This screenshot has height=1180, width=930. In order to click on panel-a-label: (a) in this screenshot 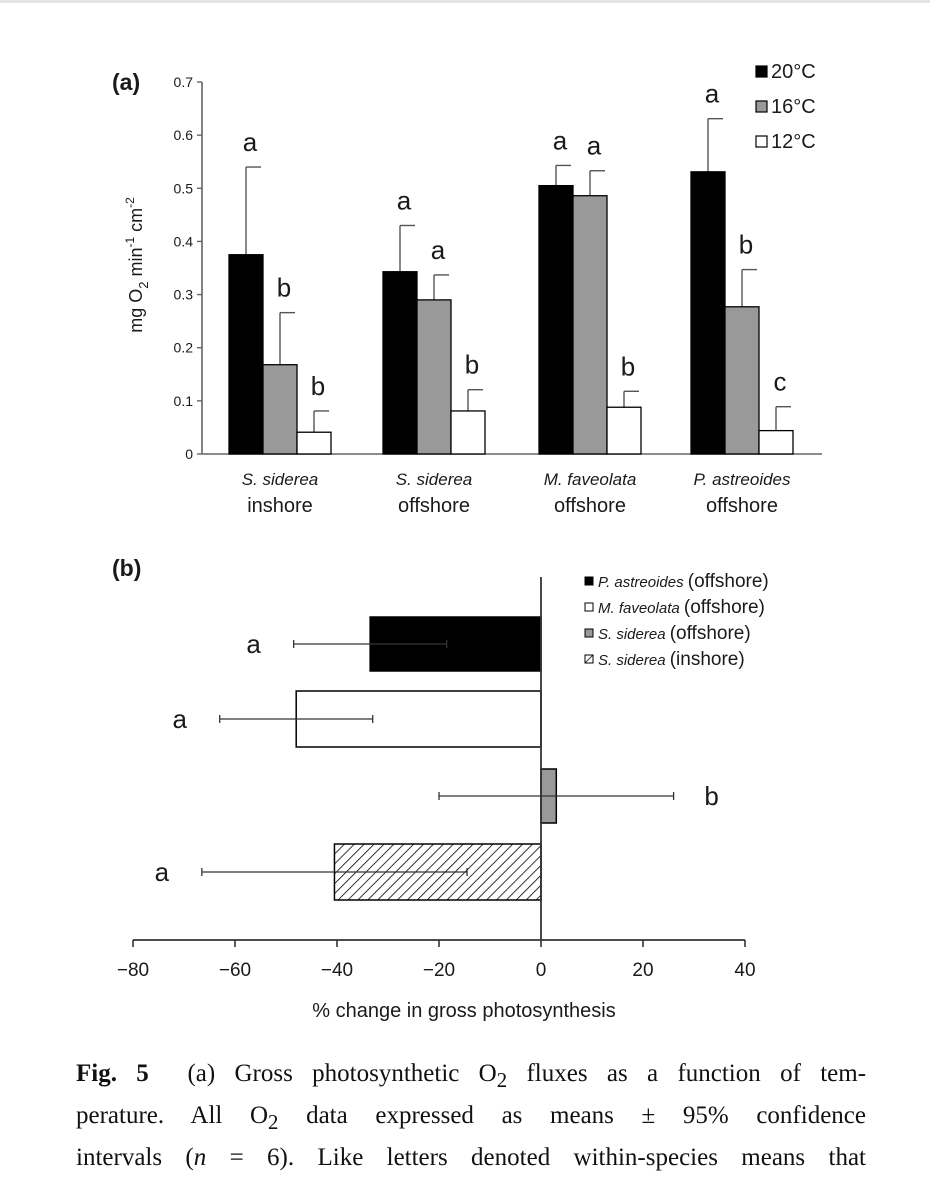, I will do `click(126, 82)`.